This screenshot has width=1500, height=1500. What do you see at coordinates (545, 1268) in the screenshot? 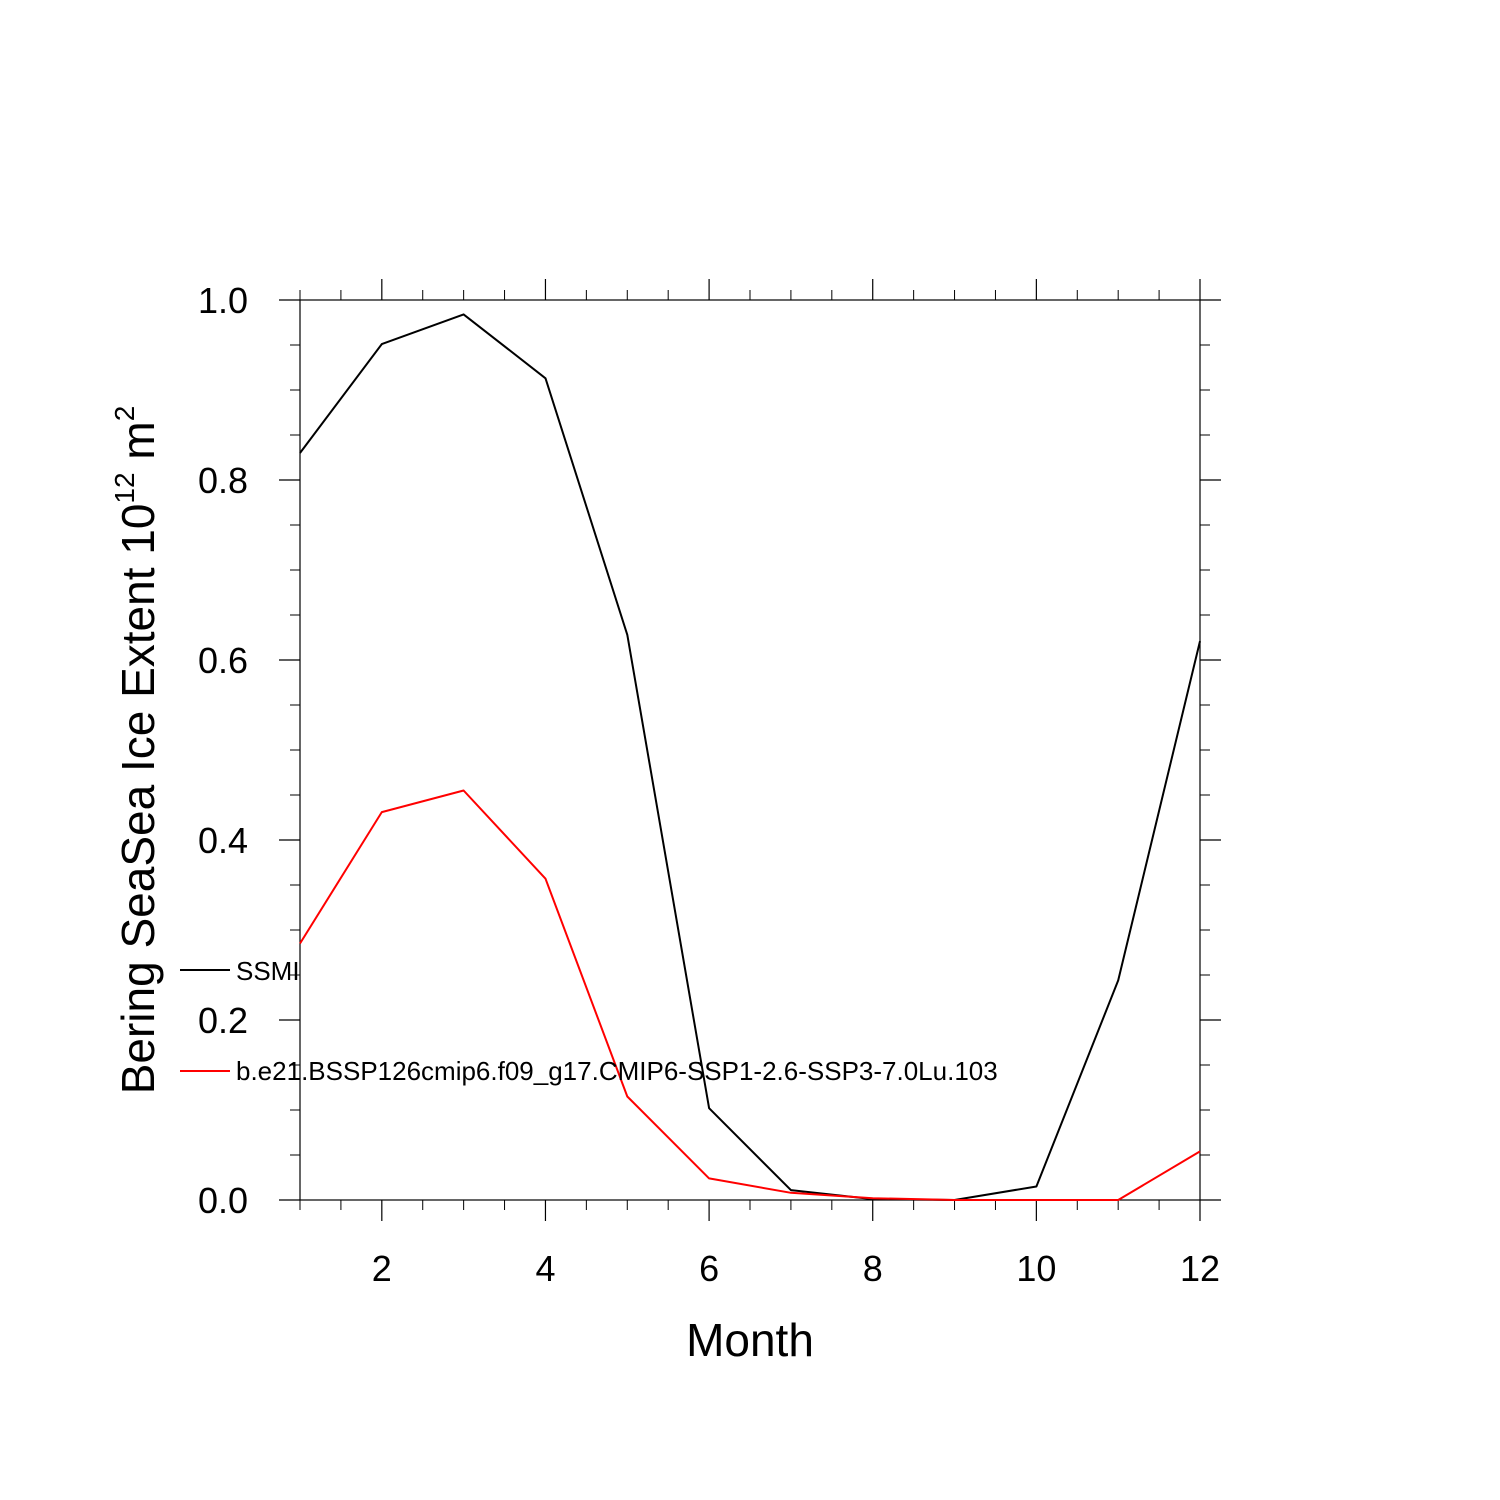
I see `x-tick-label: 4` at bounding box center [545, 1268].